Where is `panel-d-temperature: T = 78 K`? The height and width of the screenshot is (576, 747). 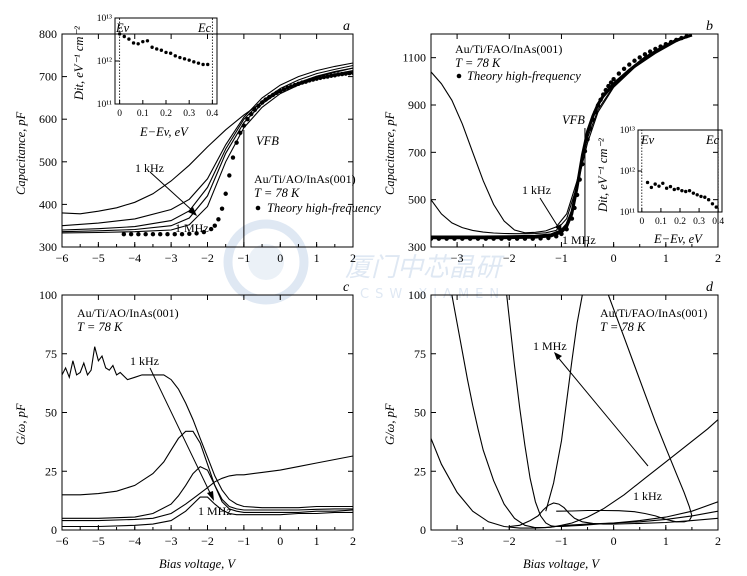 panel-d-temperature: T = 78 K is located at coordinates (623, 327).